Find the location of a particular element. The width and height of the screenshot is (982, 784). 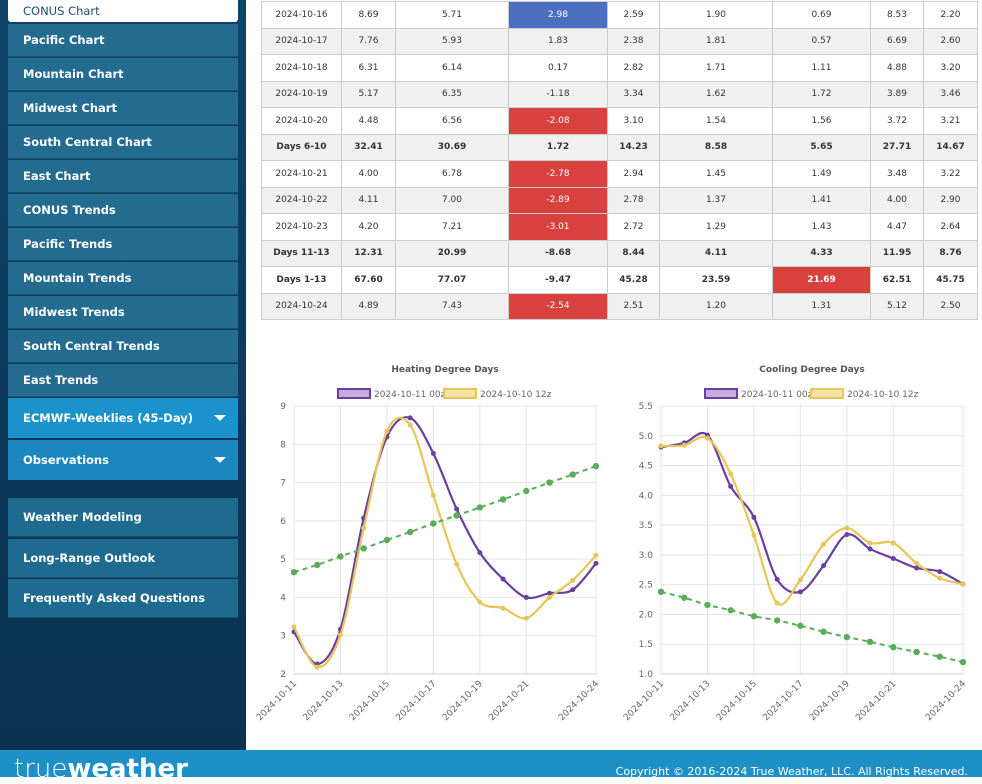

table-cell: 6.14 is located at coordinates (452, 68).